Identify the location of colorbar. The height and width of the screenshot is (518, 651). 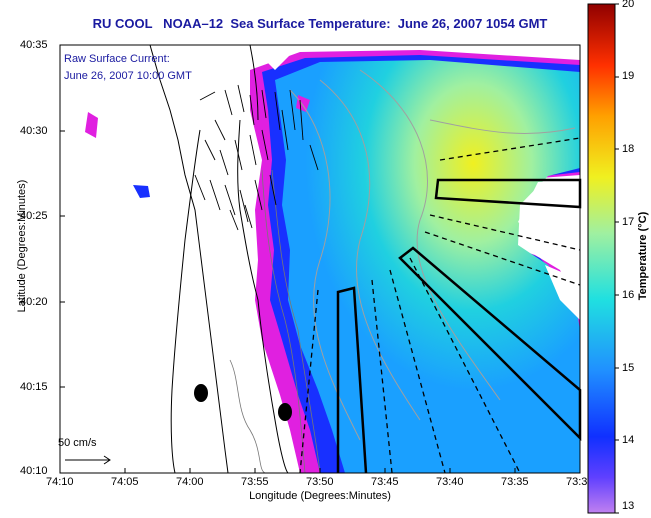
(601, 258).